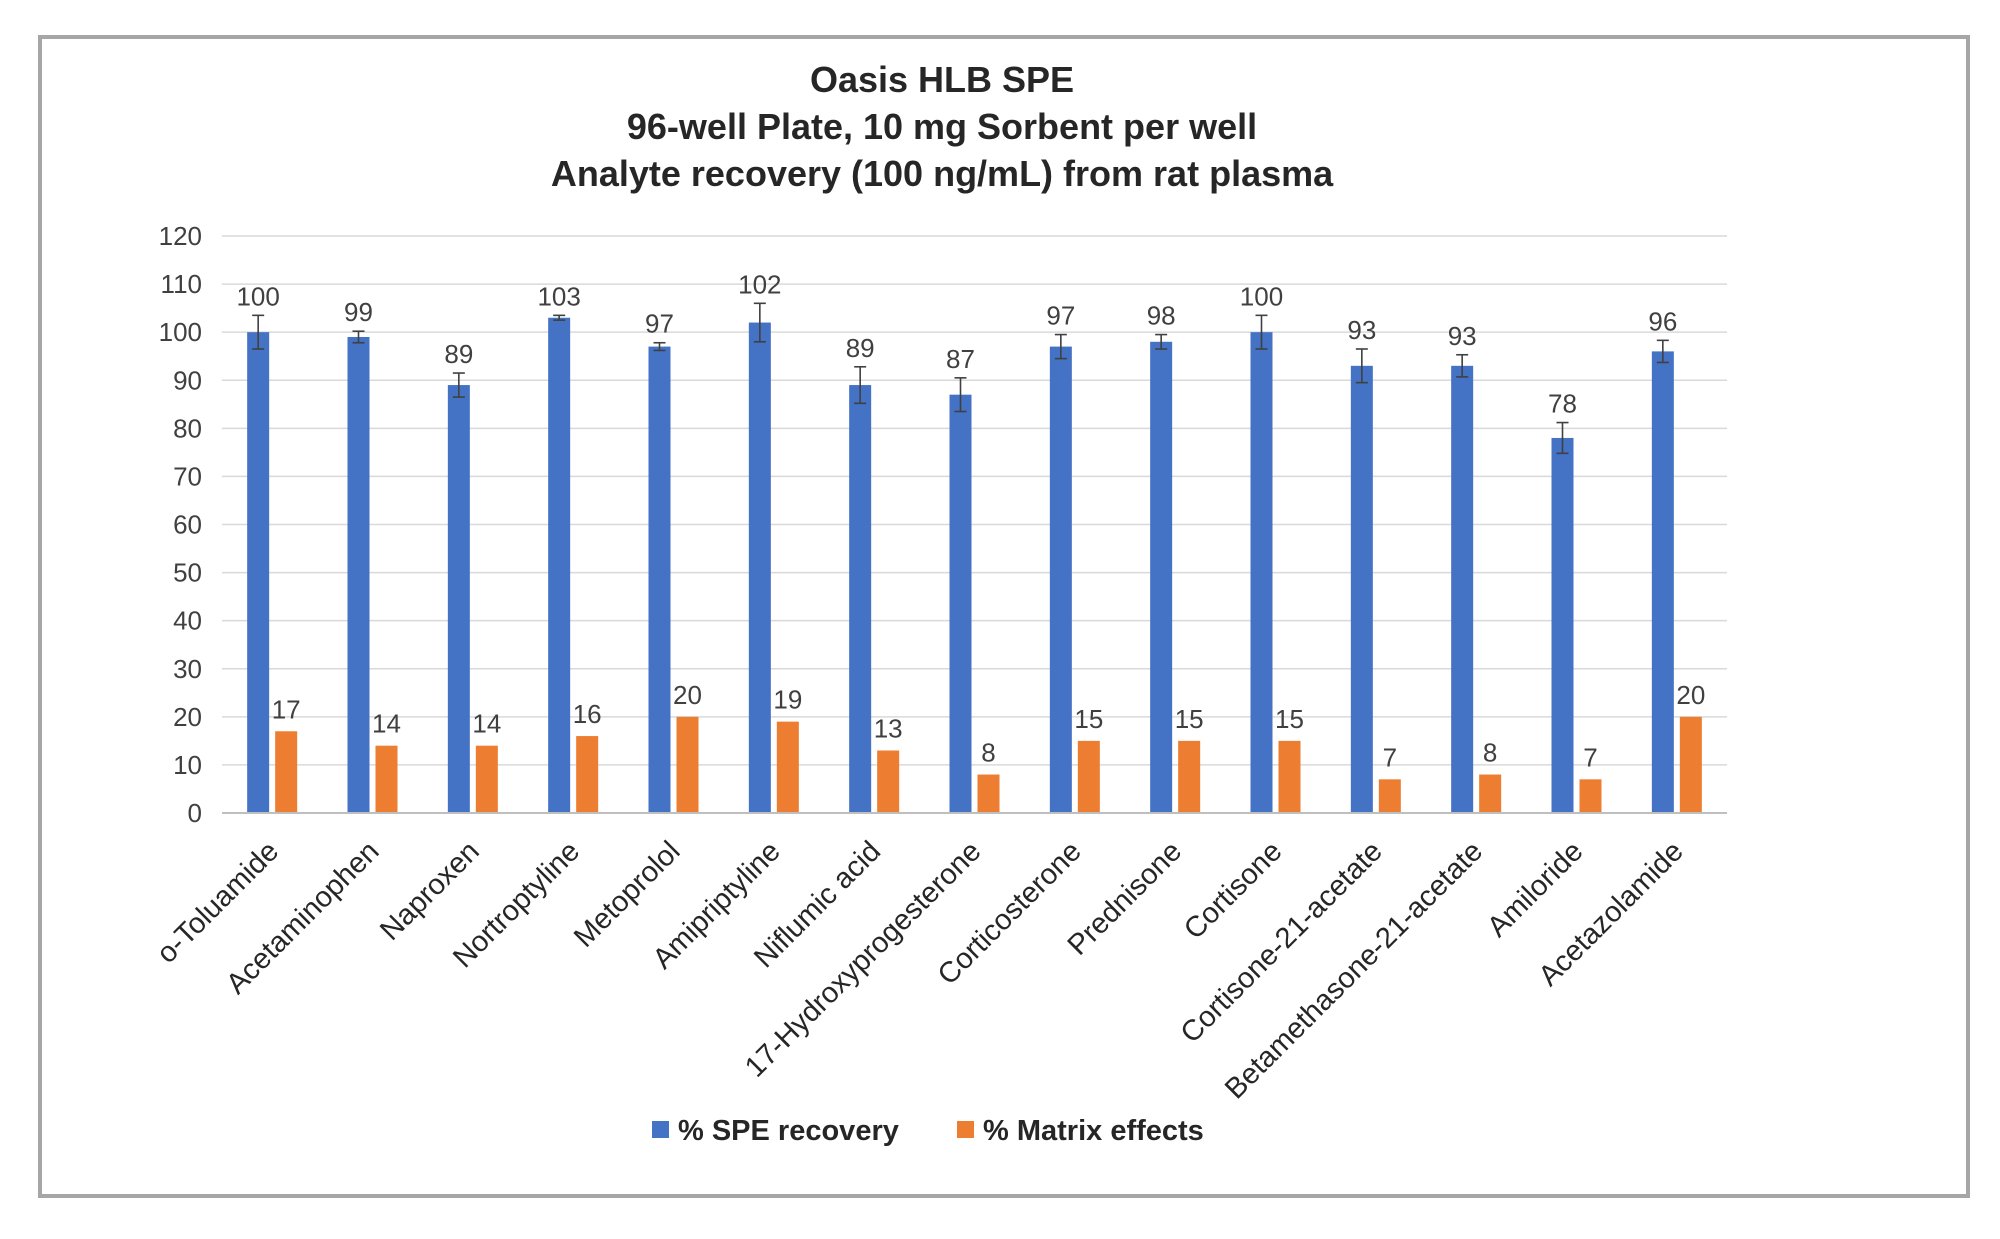 The height and width of the screenshot is (1239, 2000). Describe the element at coordinates (1662, 321) in the screenshot. I see `data-label-spe-recovery: 96` at that location.